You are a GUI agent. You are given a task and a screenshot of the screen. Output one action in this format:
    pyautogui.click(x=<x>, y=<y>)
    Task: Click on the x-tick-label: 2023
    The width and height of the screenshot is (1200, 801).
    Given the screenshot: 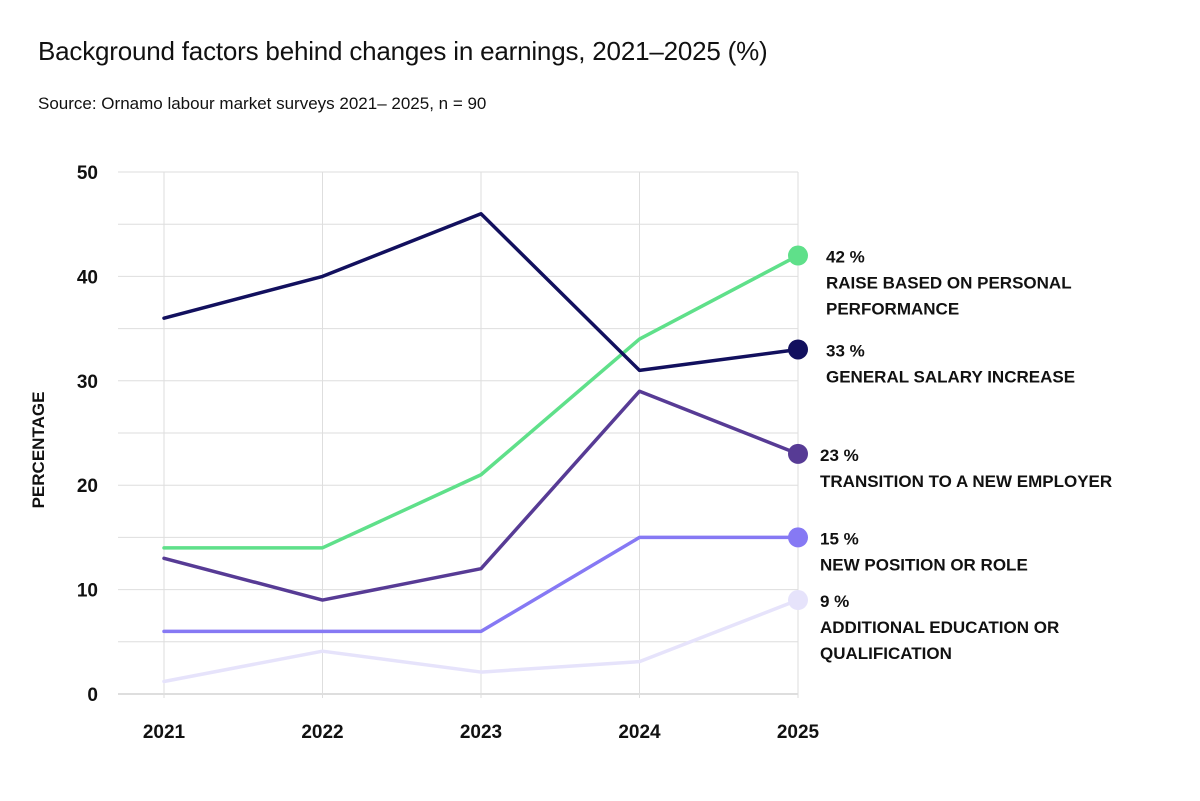 What is the action you would take?
    pyautogui.click(x=481, y=732)
    